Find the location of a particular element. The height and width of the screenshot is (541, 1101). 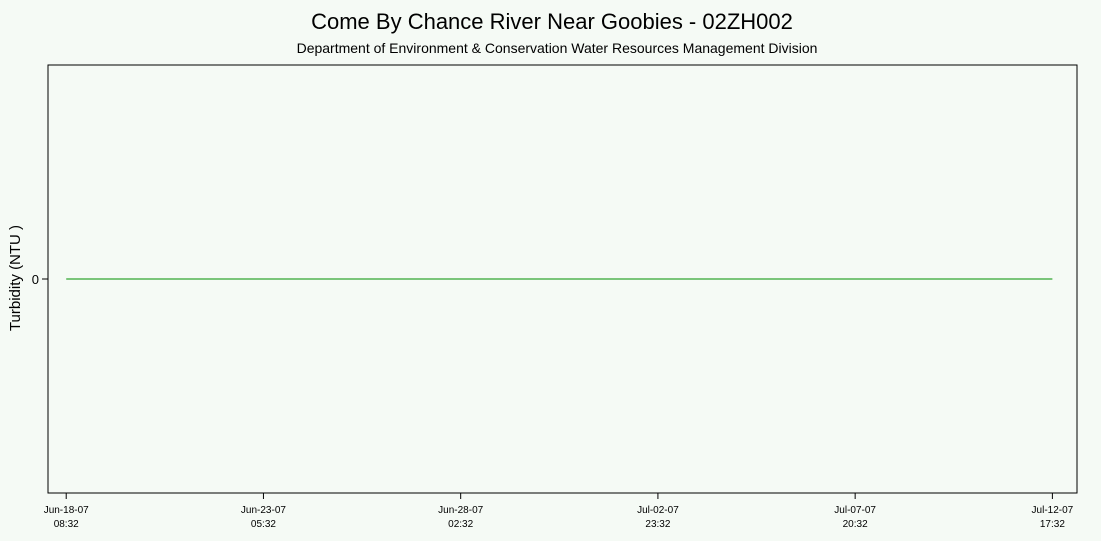

x-tick-date-label: Jun-18-07 is located at coordinates (66, 510).